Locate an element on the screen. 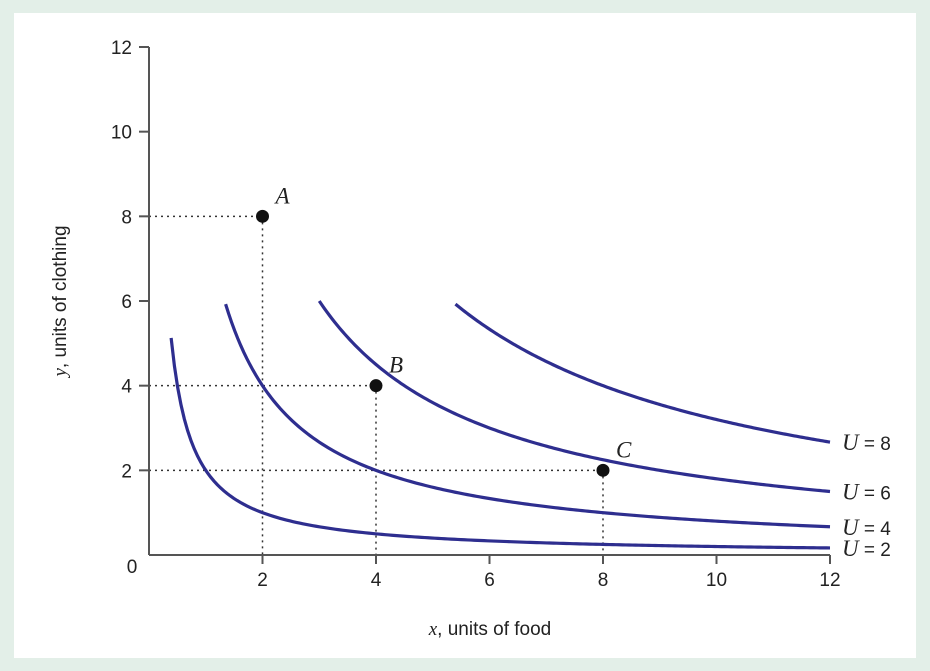  point-a is located at coordinates (262, 216).